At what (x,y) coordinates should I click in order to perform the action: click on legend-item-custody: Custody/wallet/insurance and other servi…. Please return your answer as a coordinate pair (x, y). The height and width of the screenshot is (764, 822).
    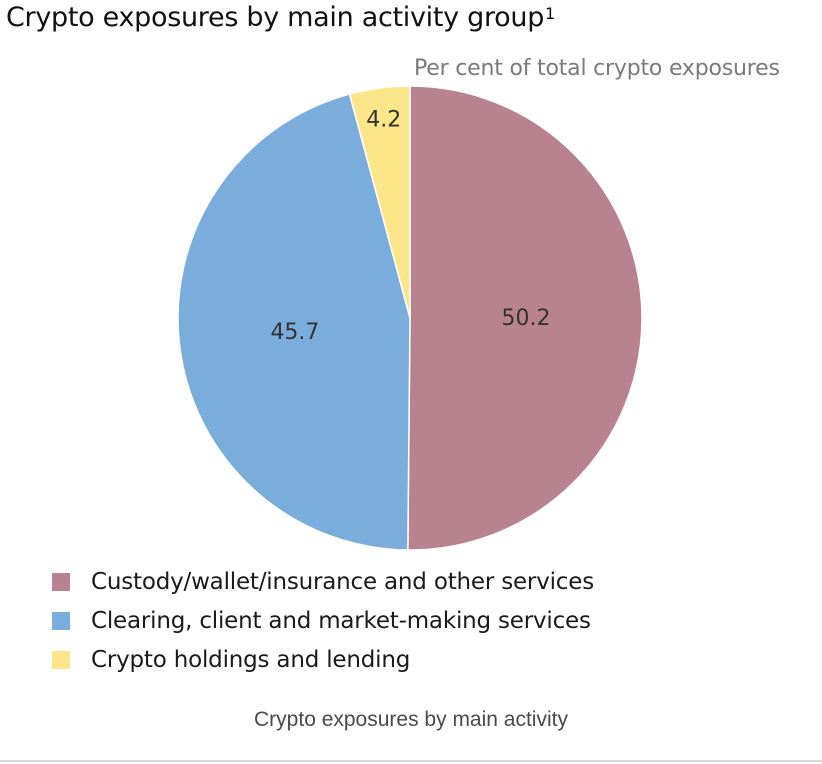
    Looking at the image, I should click on (323, 581).